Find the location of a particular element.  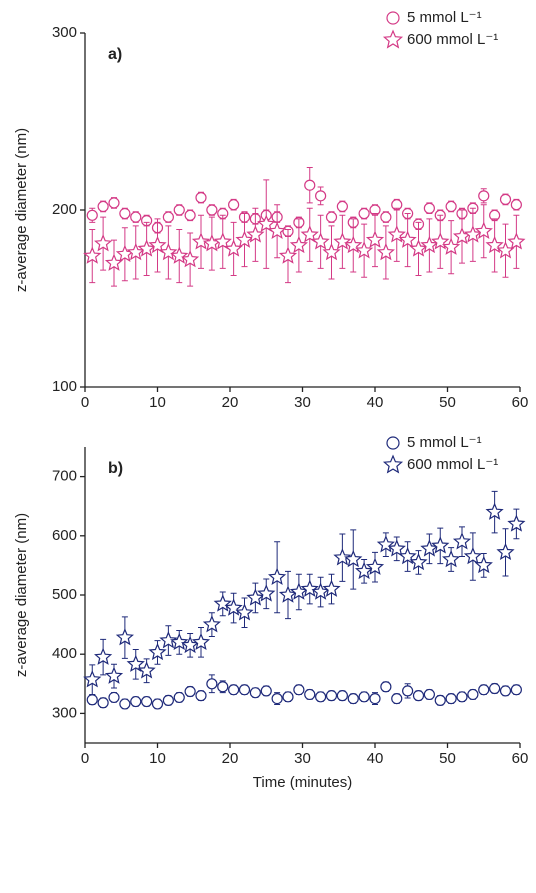

y-tick-label: 500 is located at coordinates (64, 594).